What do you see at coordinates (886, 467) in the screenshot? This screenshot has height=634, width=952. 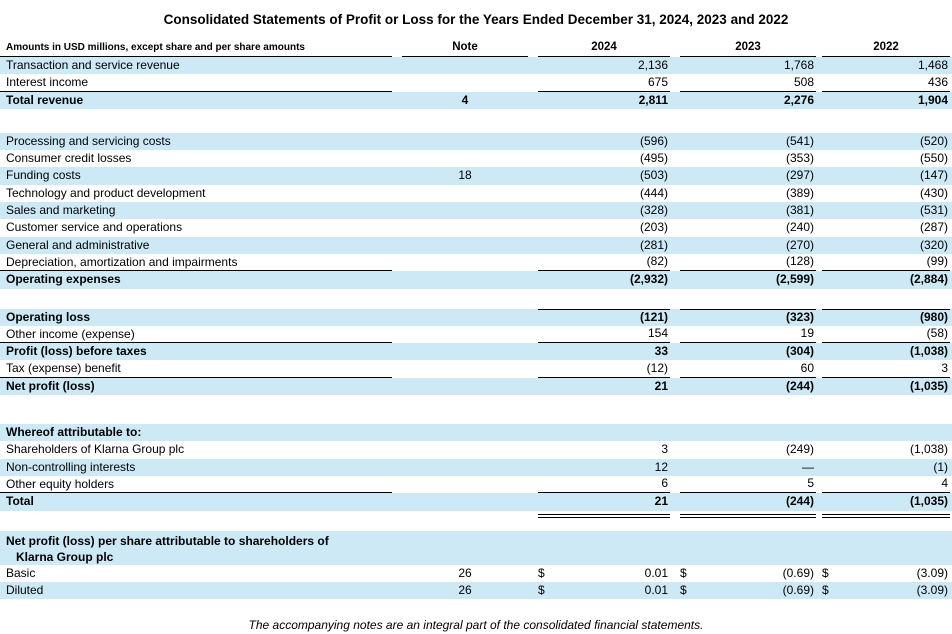 I see `value-cell-2022: (1)` at bounding box center [886, 467].